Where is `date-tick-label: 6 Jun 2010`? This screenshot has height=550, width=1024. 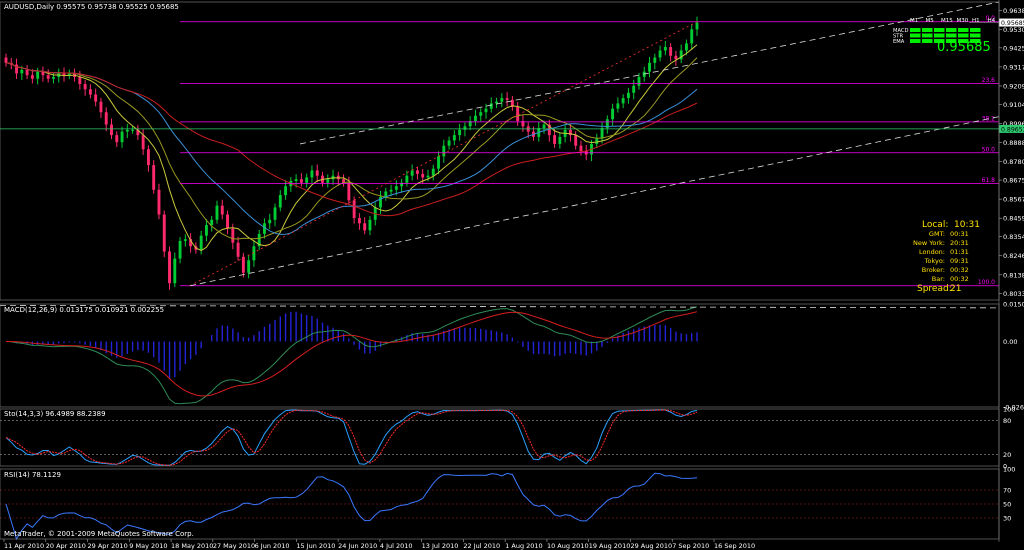
date-tick-label: 6 Jun 2010 is located at coordinates (272, 546).